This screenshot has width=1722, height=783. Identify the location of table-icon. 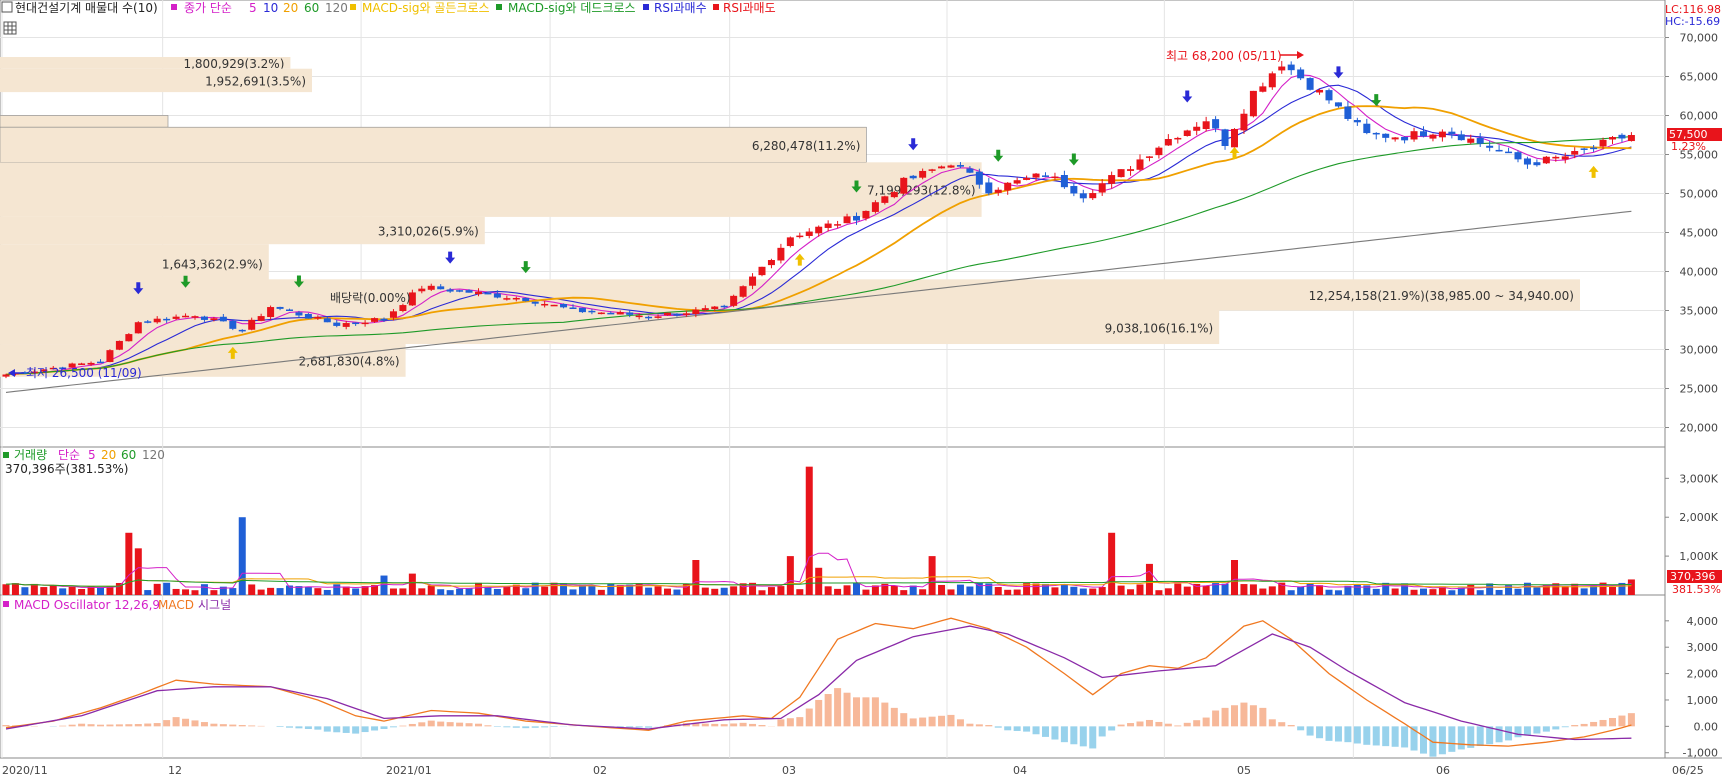
(10, 28).